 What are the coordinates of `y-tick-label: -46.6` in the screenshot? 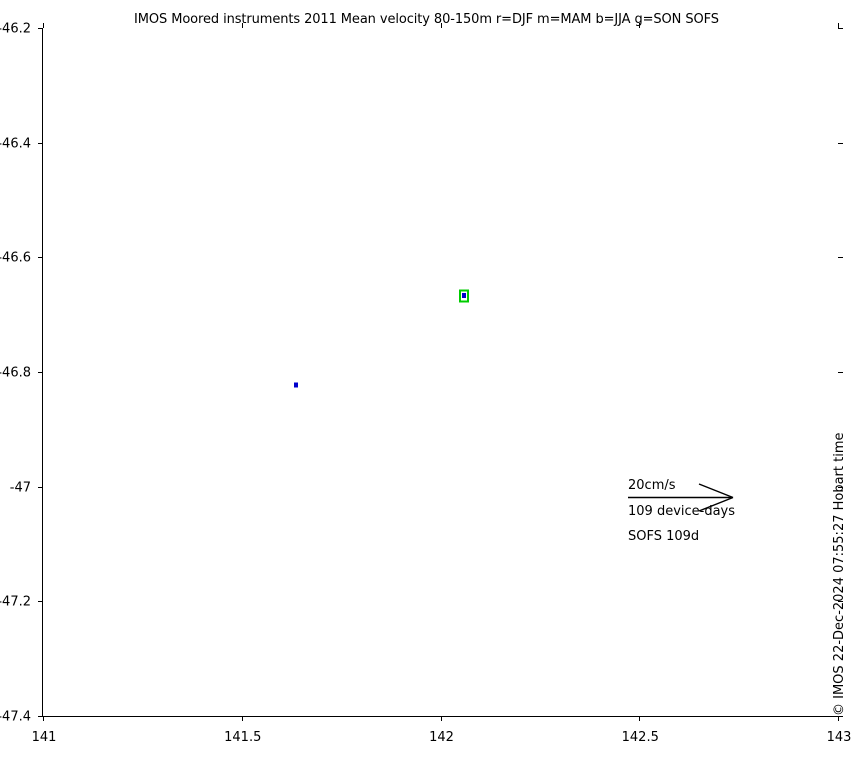 It's located at (15, 258).